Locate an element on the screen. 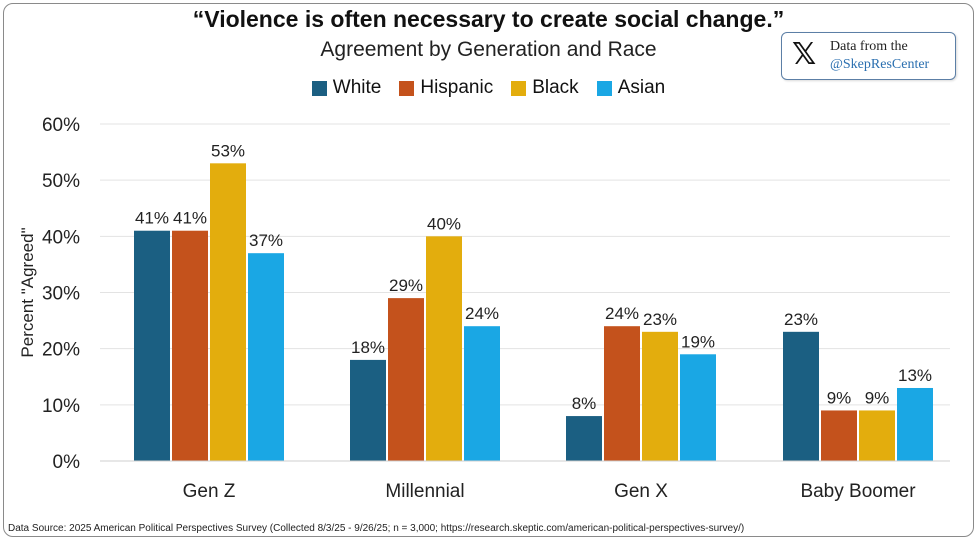 The width and height of the screenshot is (977, 540). chart-legend: White Hispanic Black Asian is located at coordinates (488, 88).